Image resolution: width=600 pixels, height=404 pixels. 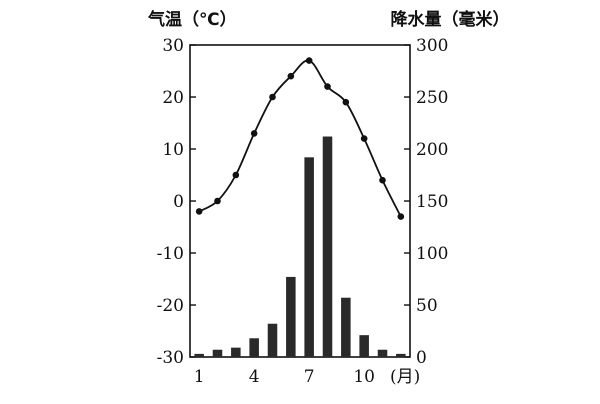 I want to click on x-tick-label: 10, so click(x=364, y=377).